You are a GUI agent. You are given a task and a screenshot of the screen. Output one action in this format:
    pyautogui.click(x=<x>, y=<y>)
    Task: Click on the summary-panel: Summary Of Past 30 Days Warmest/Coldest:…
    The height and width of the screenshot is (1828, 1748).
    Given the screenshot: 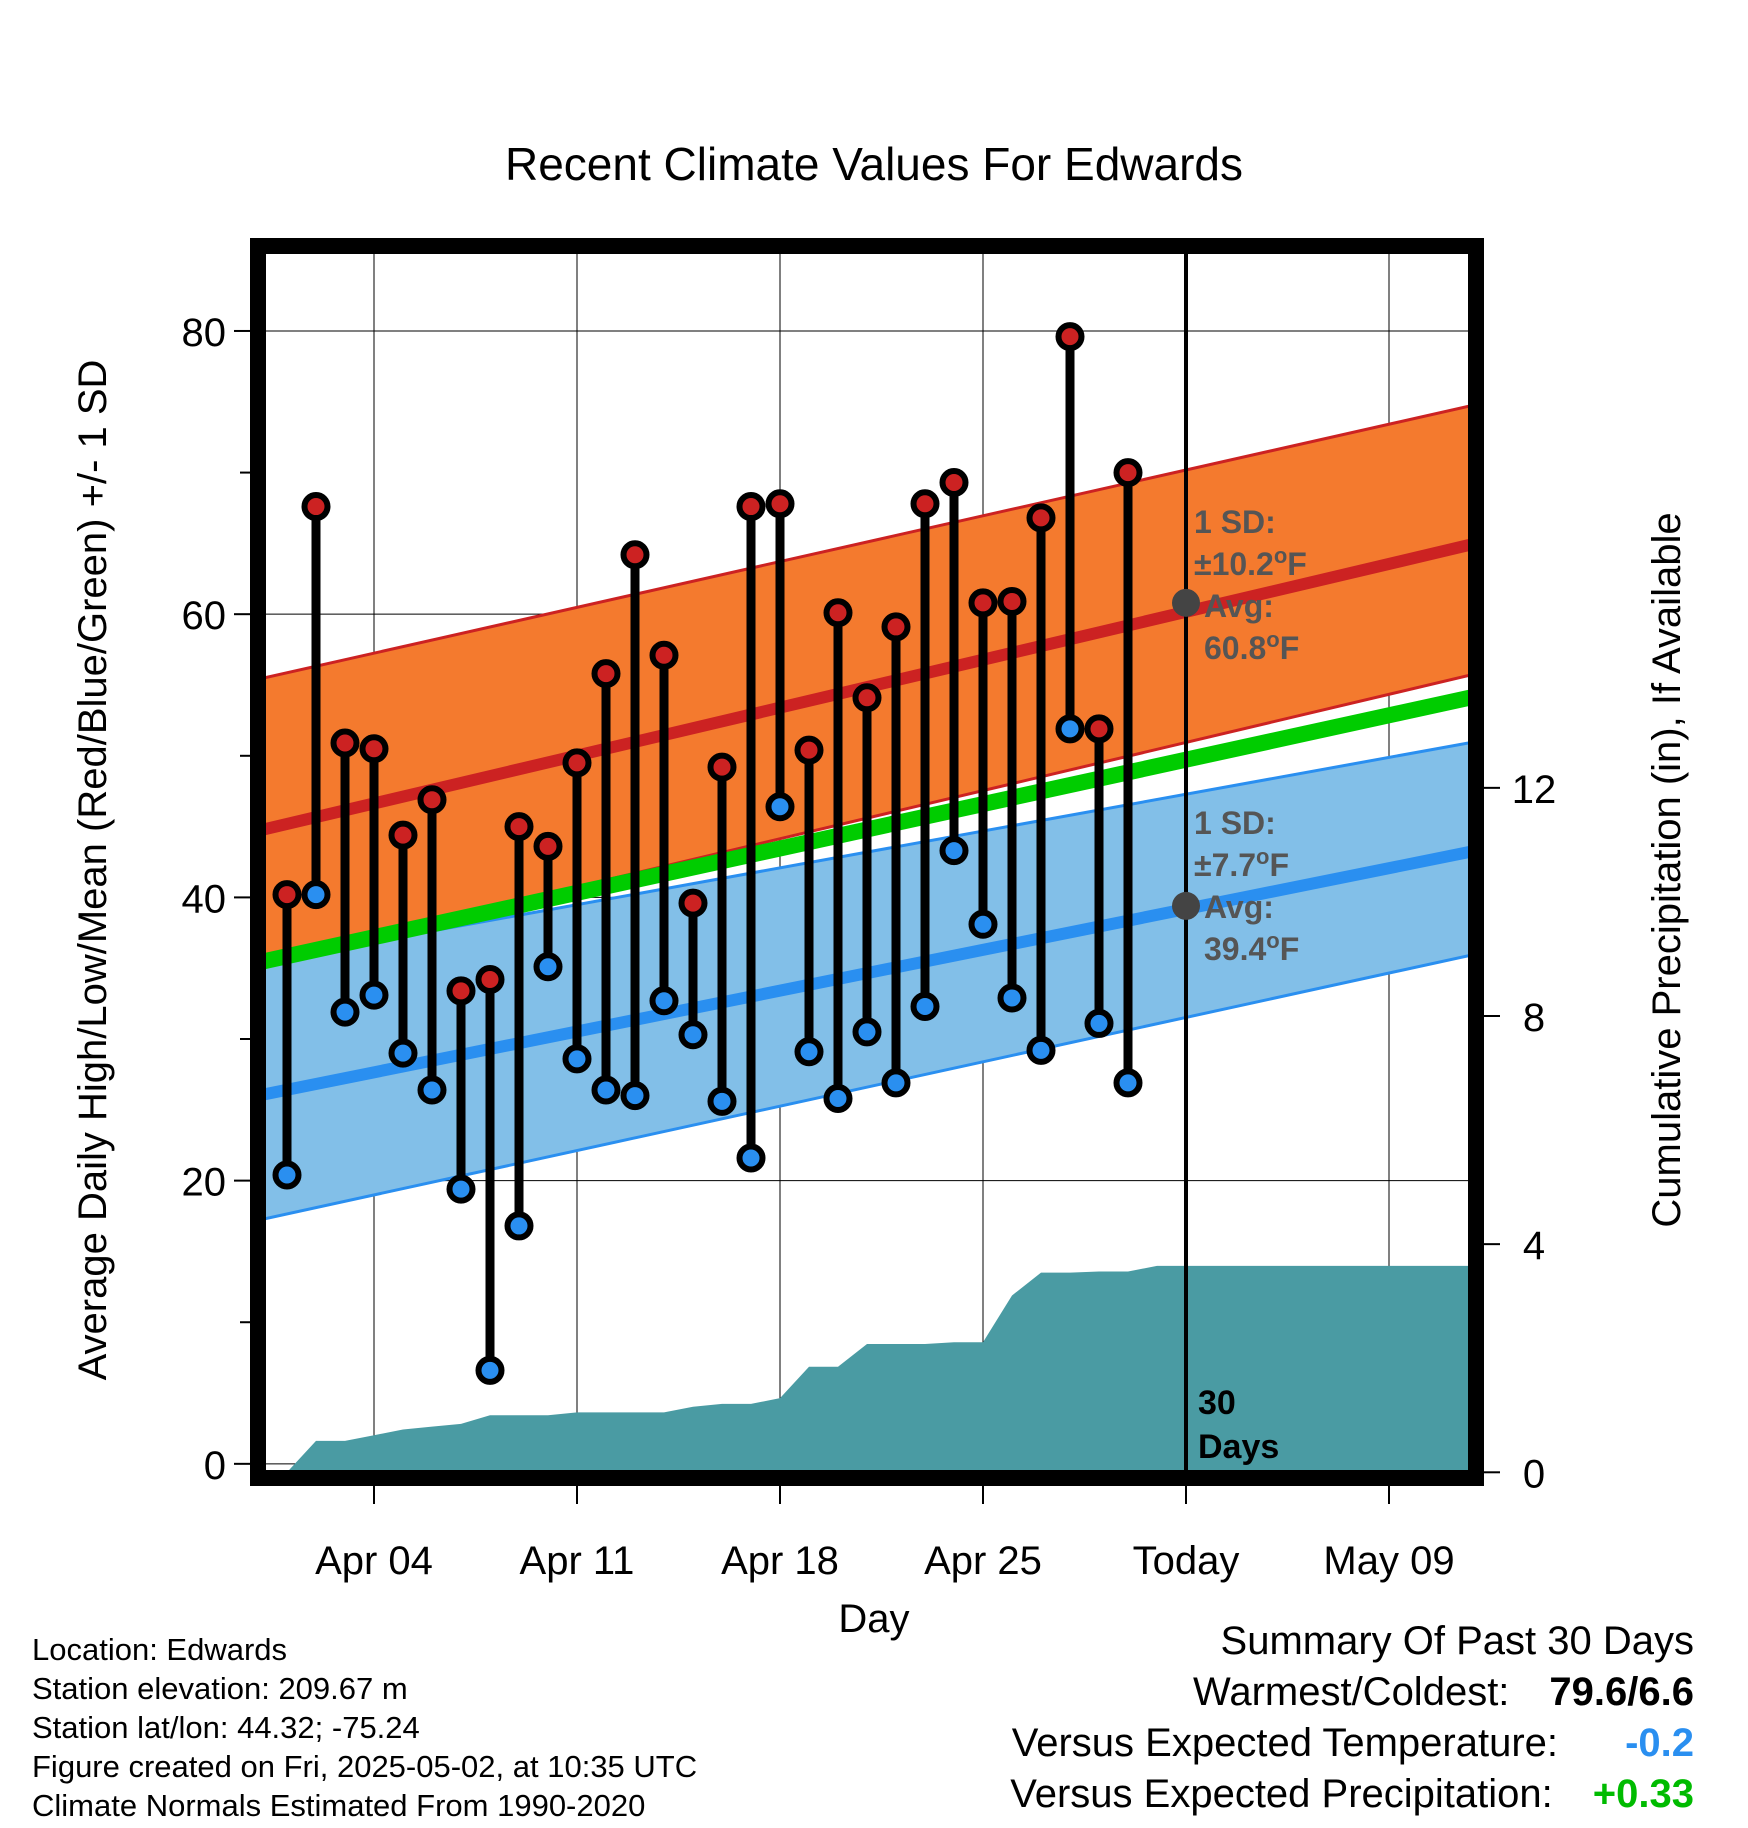 What is the action you would take?
    pyautogui.click(x=1352, y=1718)
    